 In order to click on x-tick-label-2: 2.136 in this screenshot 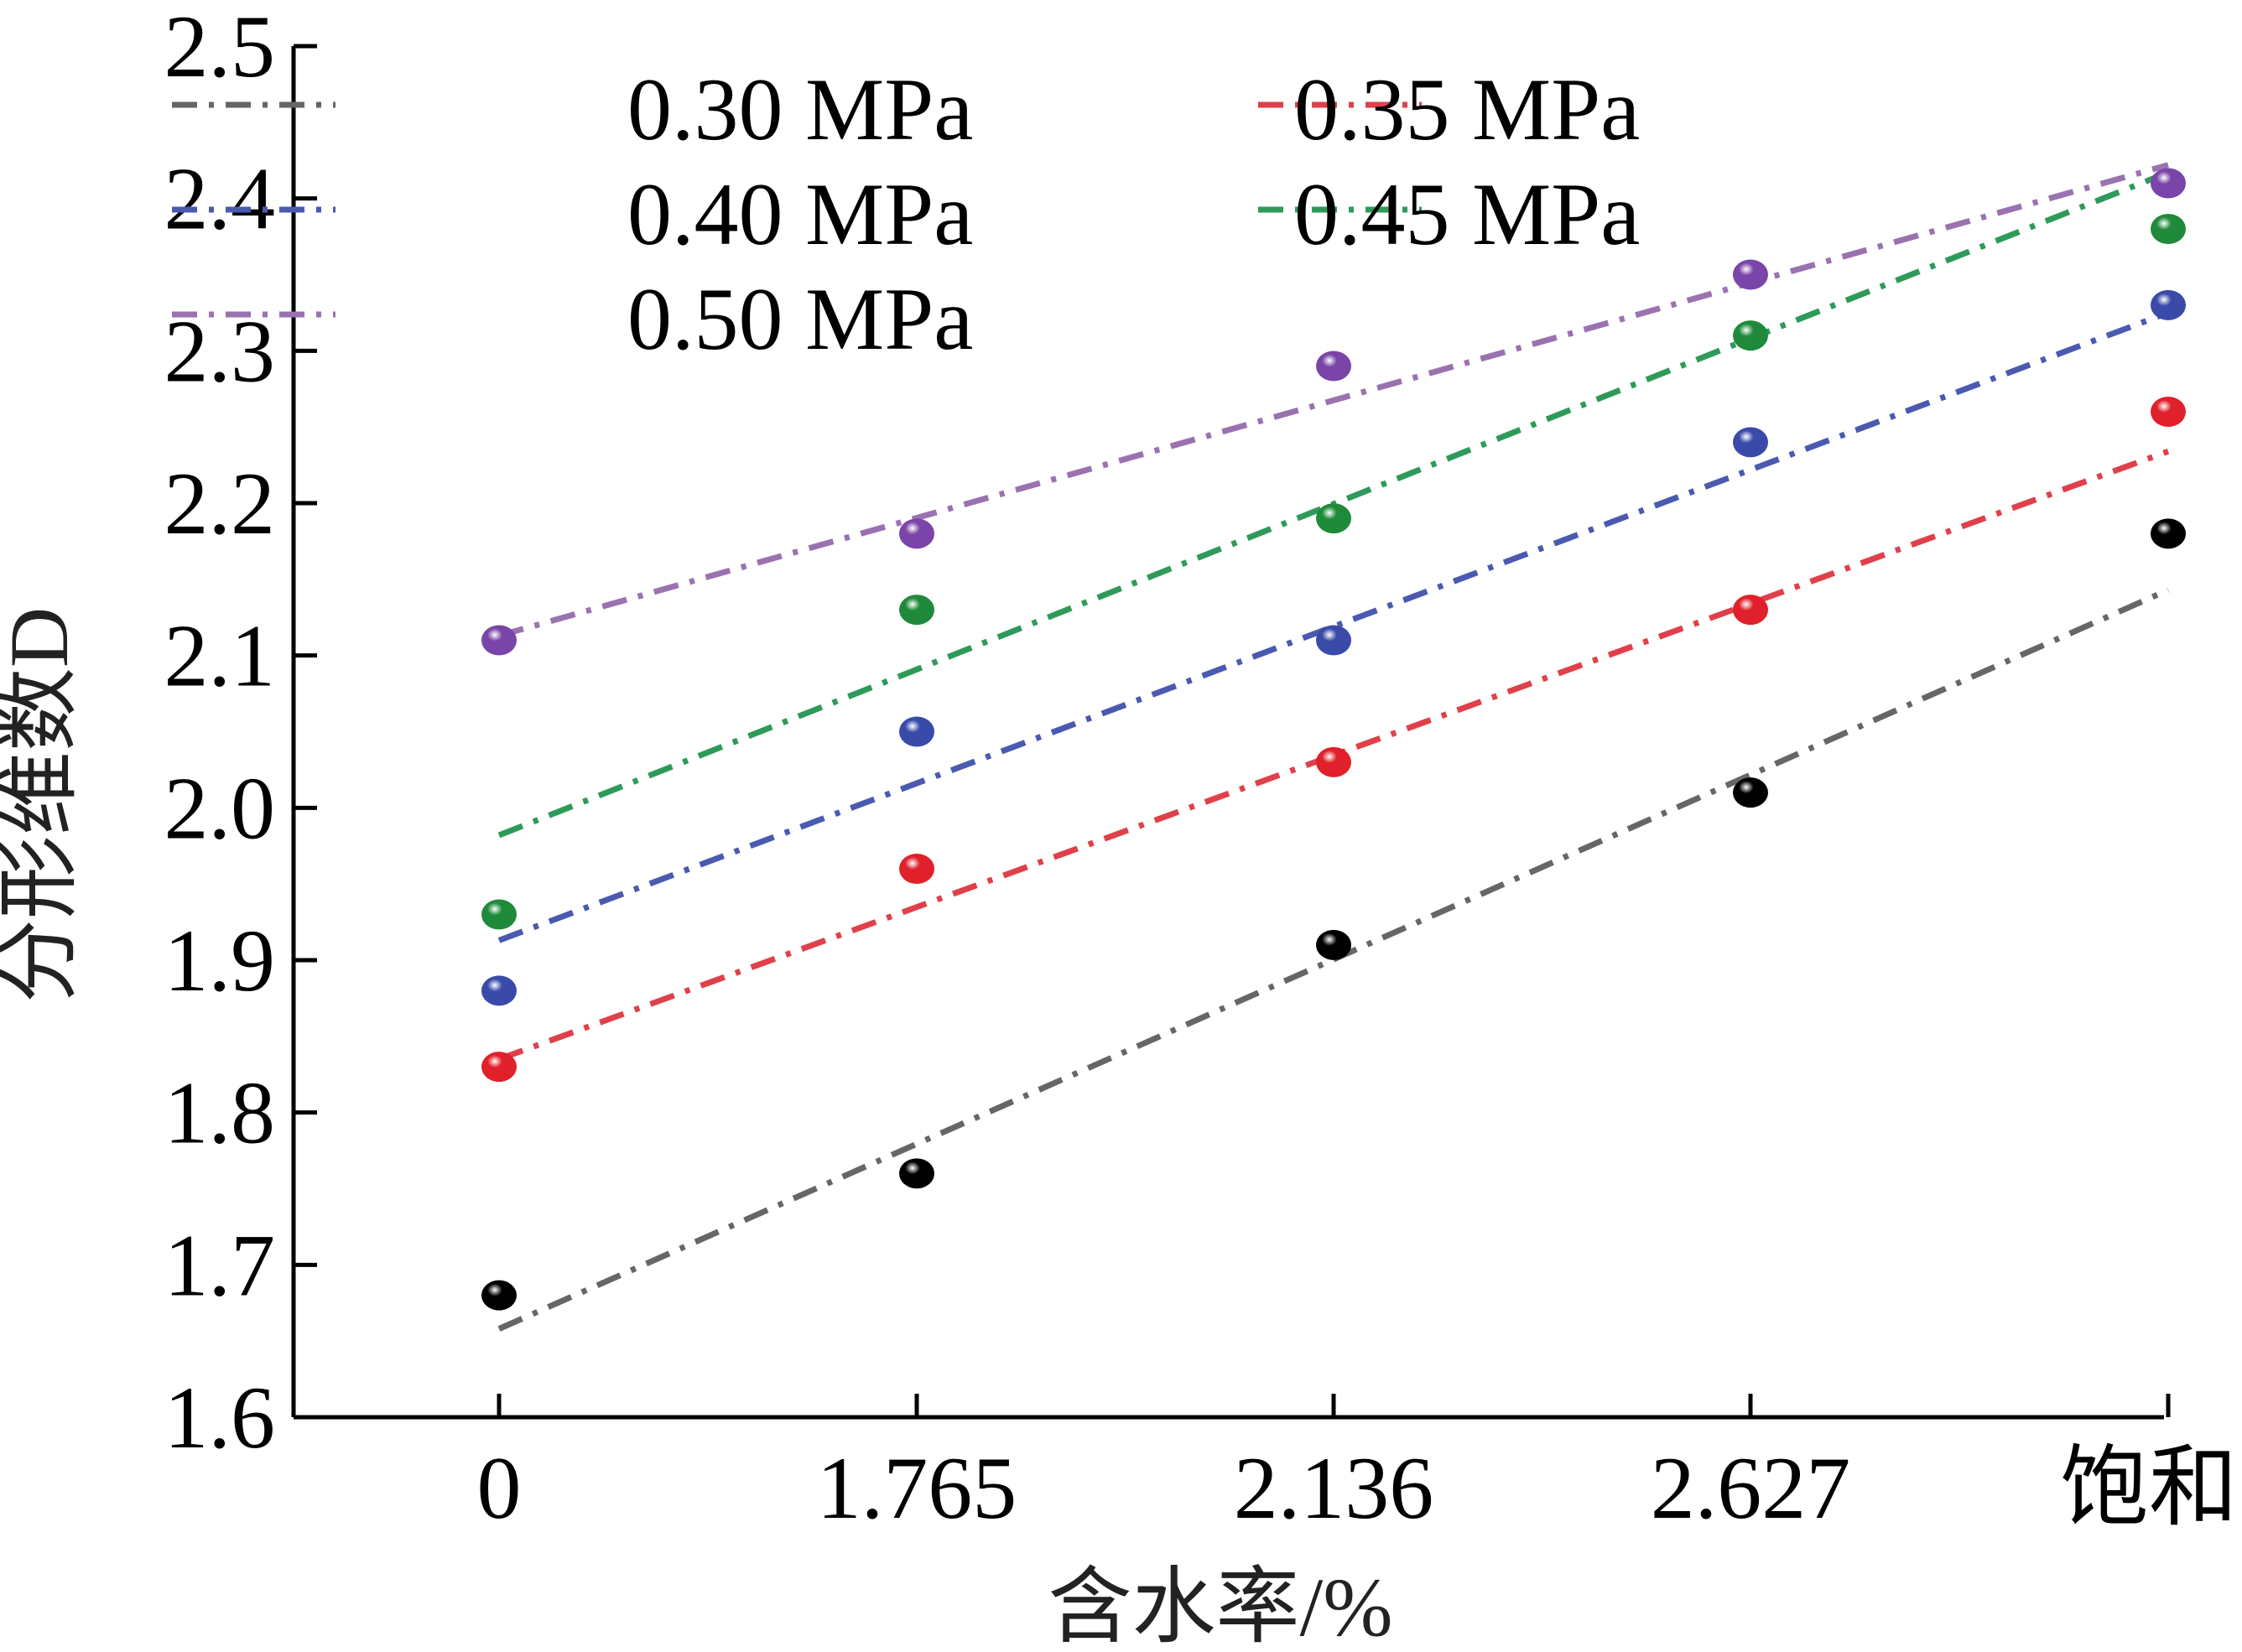, I will do `click(1334, 1488)`.